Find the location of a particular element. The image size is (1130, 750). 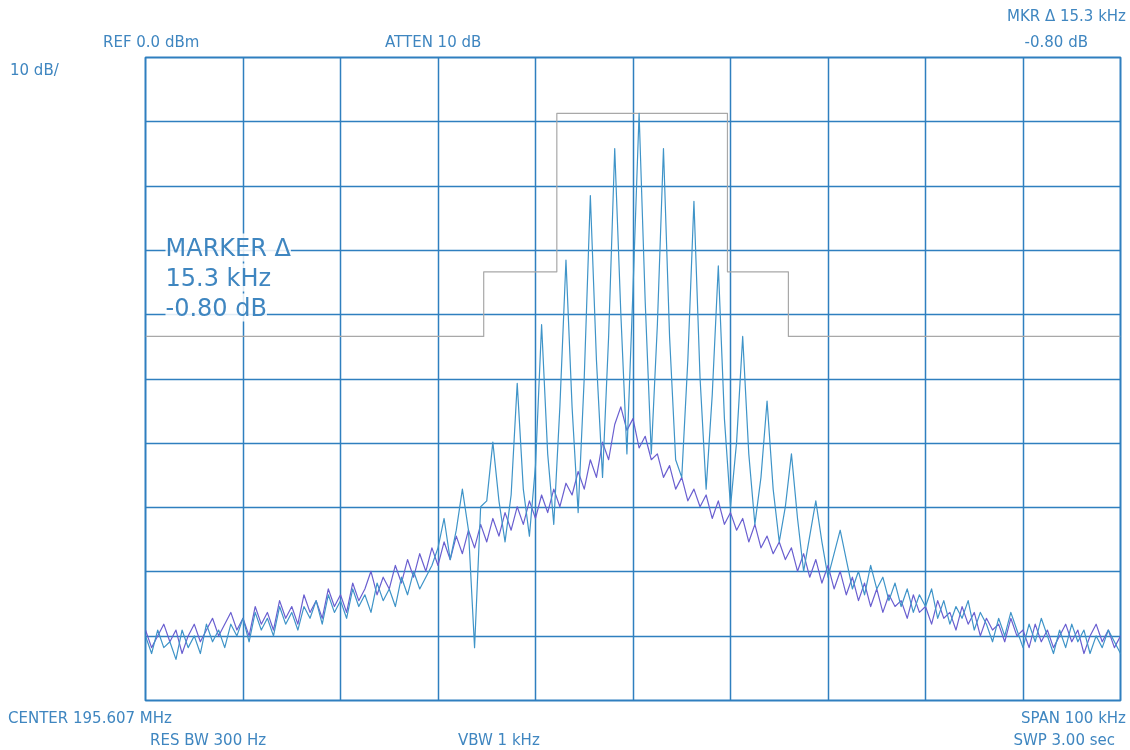

text: VBW 1 kHz is located at coordinates (499, 740).